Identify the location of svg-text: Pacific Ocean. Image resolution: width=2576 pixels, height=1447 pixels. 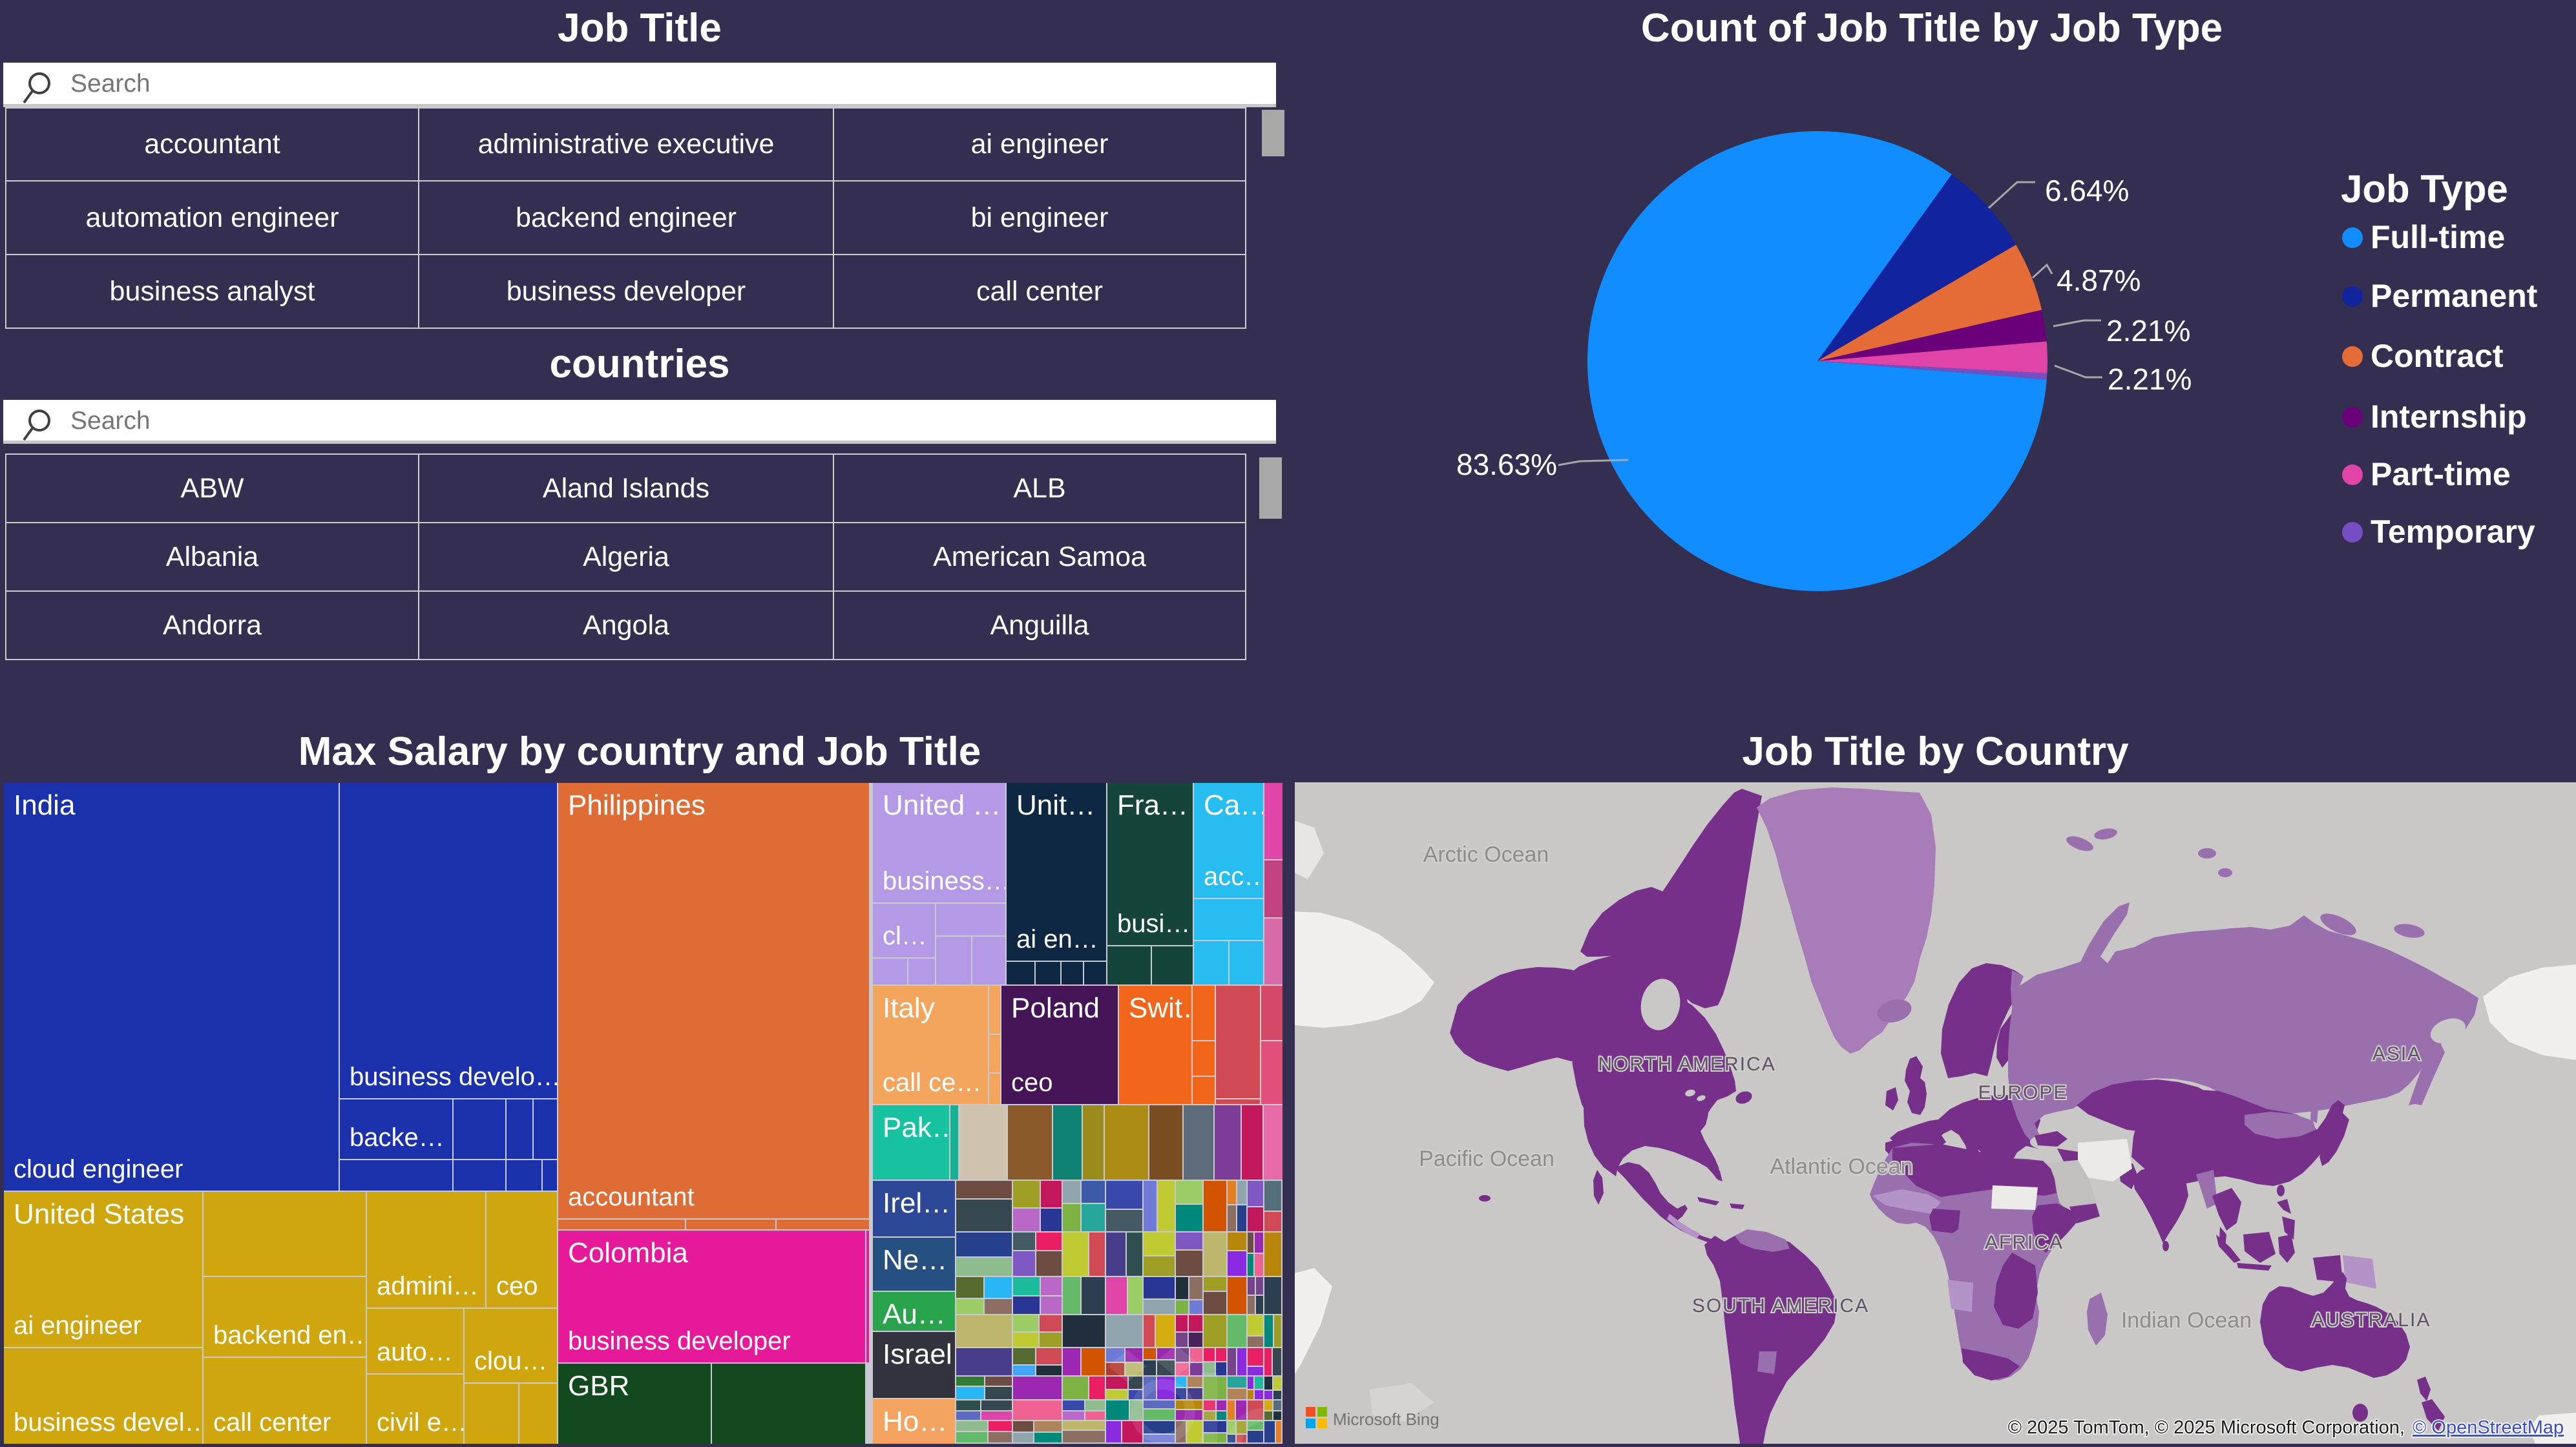
(1487, 1159).